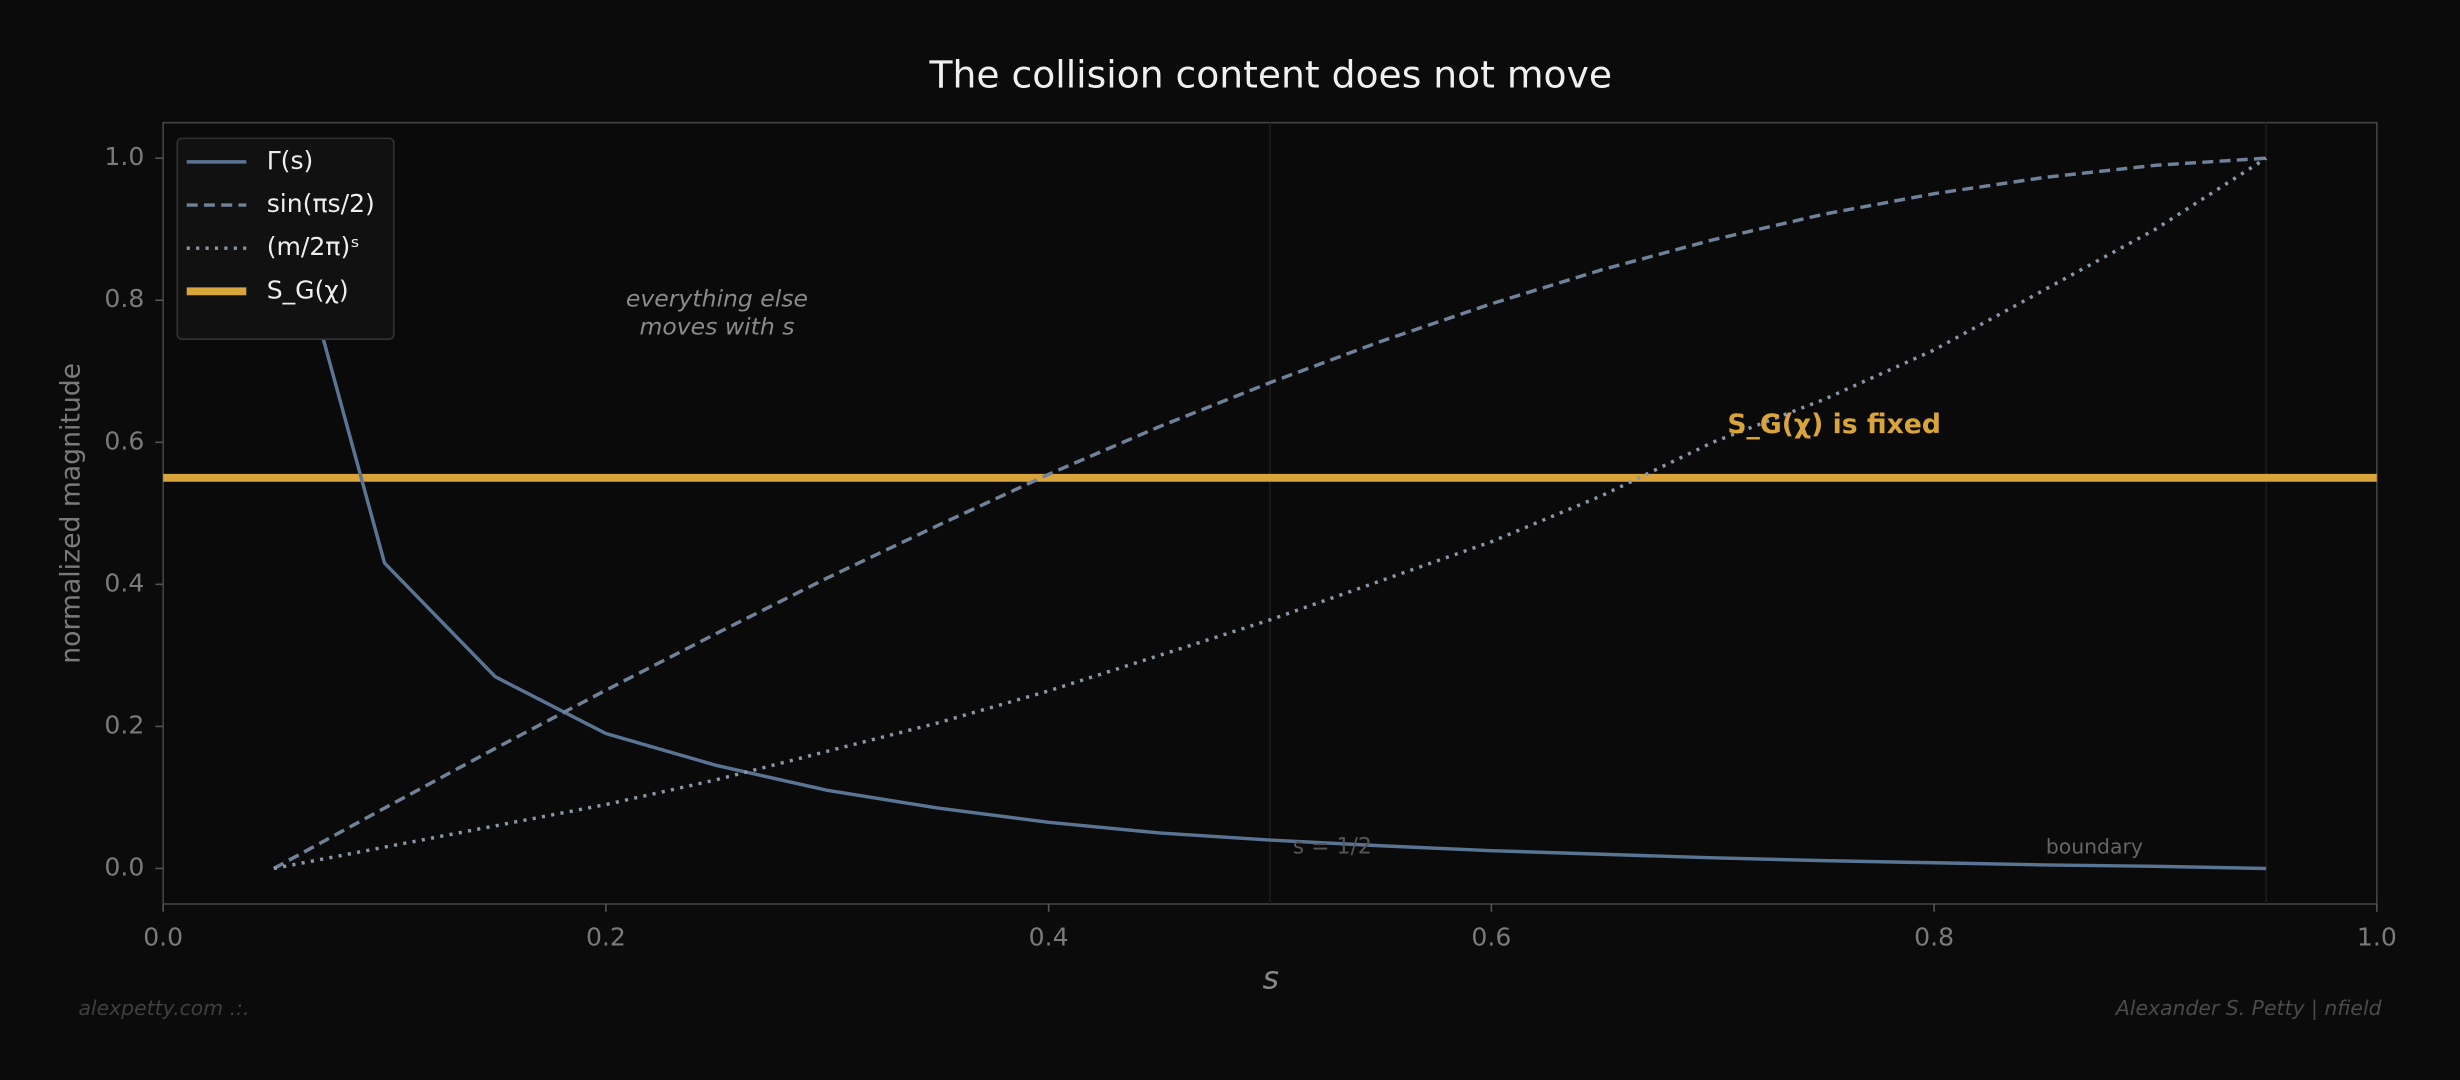  Describe the element at coordinates (1270, 75) in the screenshot. I see `chart-title: The collision content does not move` at that location.